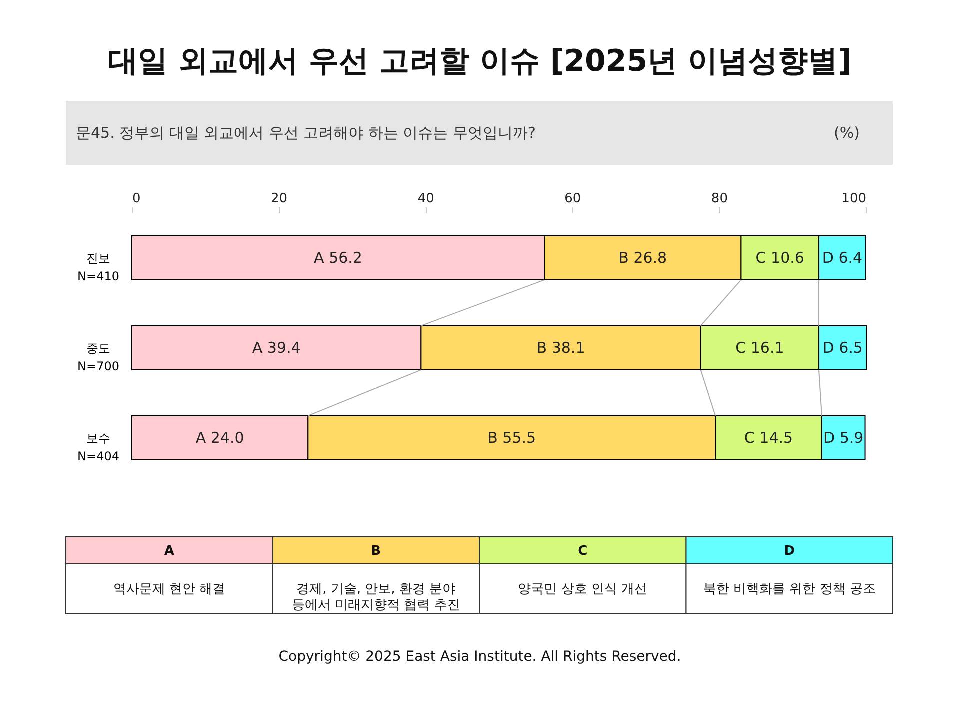 This screenshot has width=960, height=720. I want to click on y-tick-label: 진보 N=410, so click(99, 268).